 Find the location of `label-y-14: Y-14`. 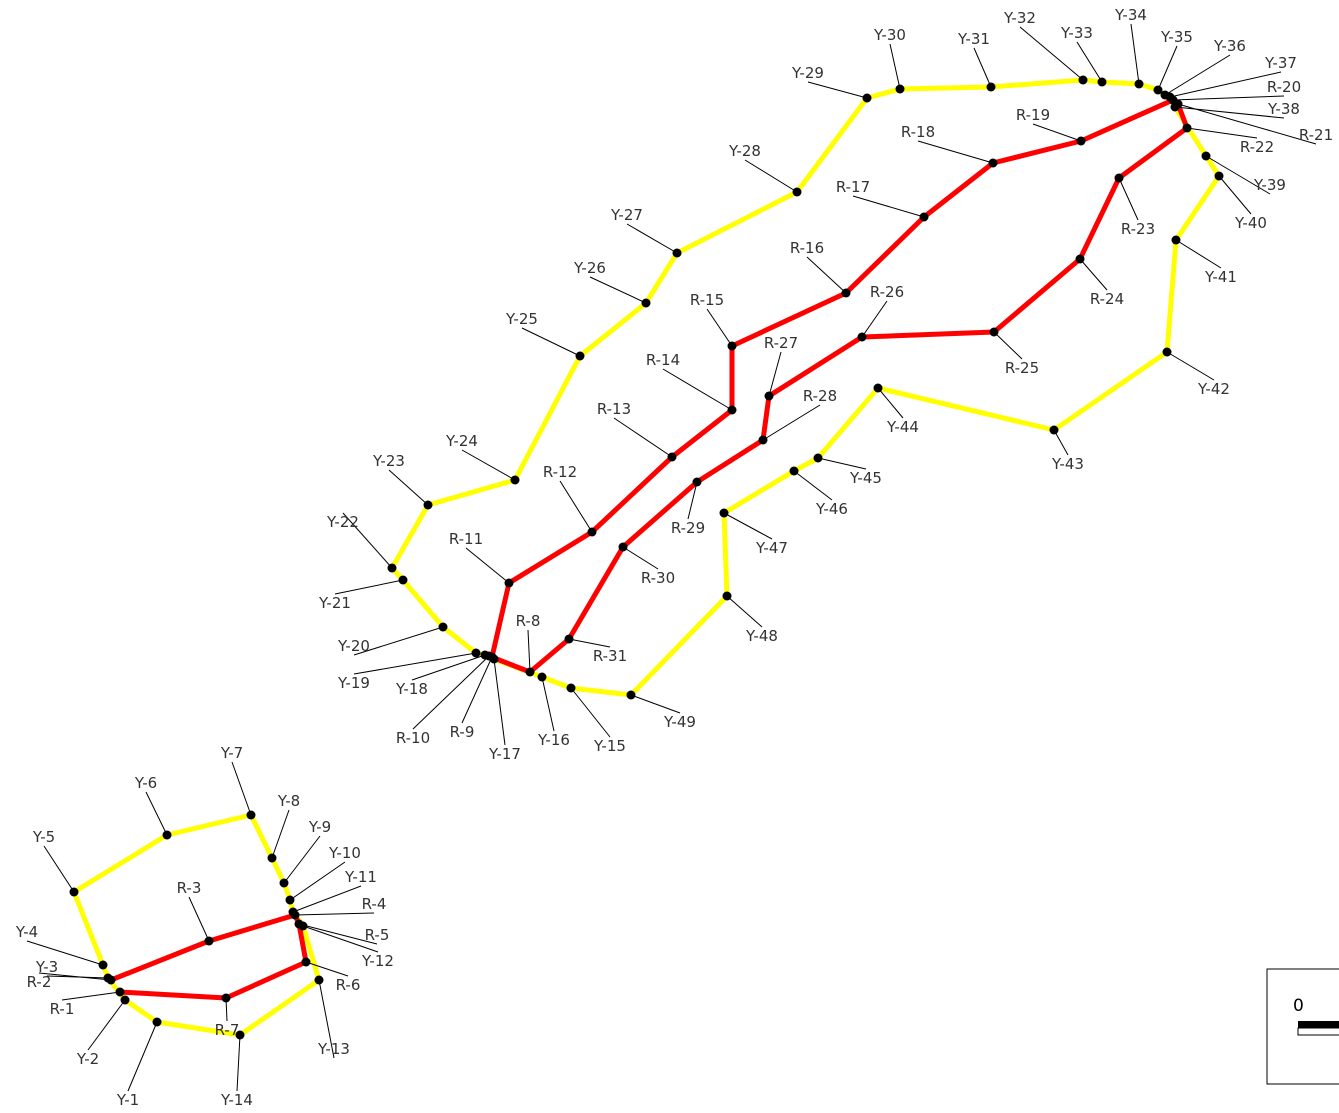

label-y-14: Y-14 is located at coordinates (236, 1100).